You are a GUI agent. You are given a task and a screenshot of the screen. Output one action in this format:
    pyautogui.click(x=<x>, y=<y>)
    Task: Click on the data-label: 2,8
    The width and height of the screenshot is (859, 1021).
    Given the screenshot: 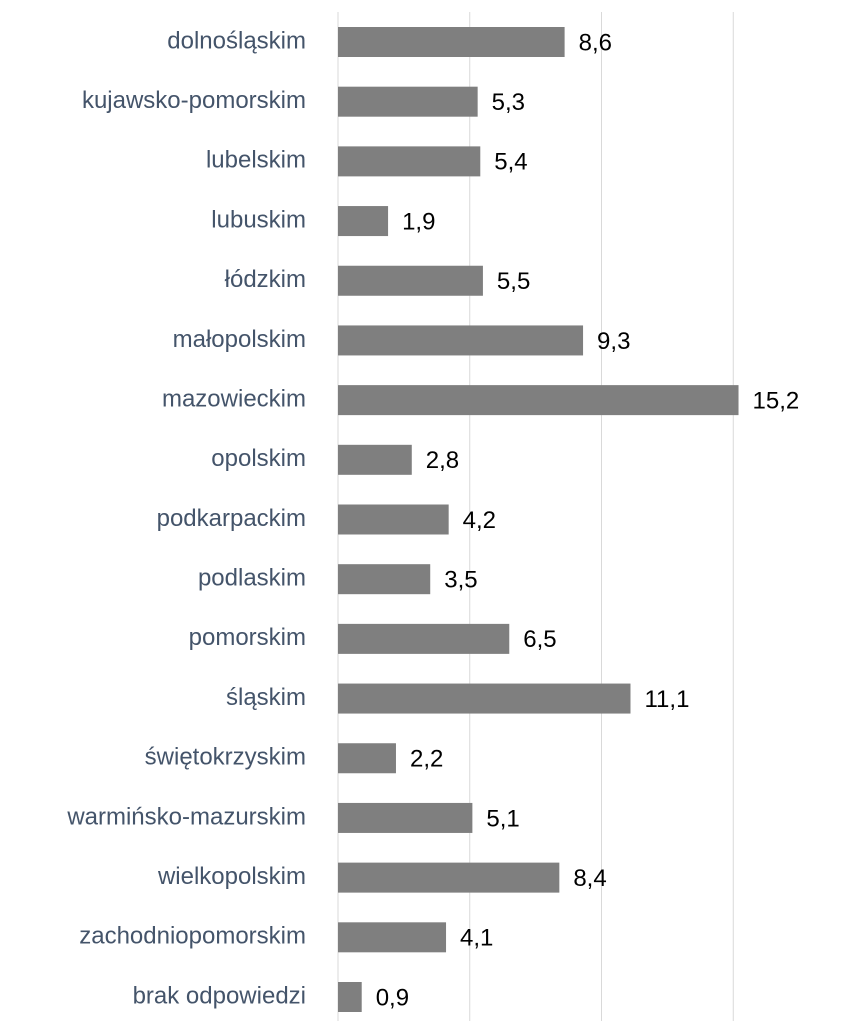 What is the action you would take?
    pyautogui.click(x=442, y=460)
    